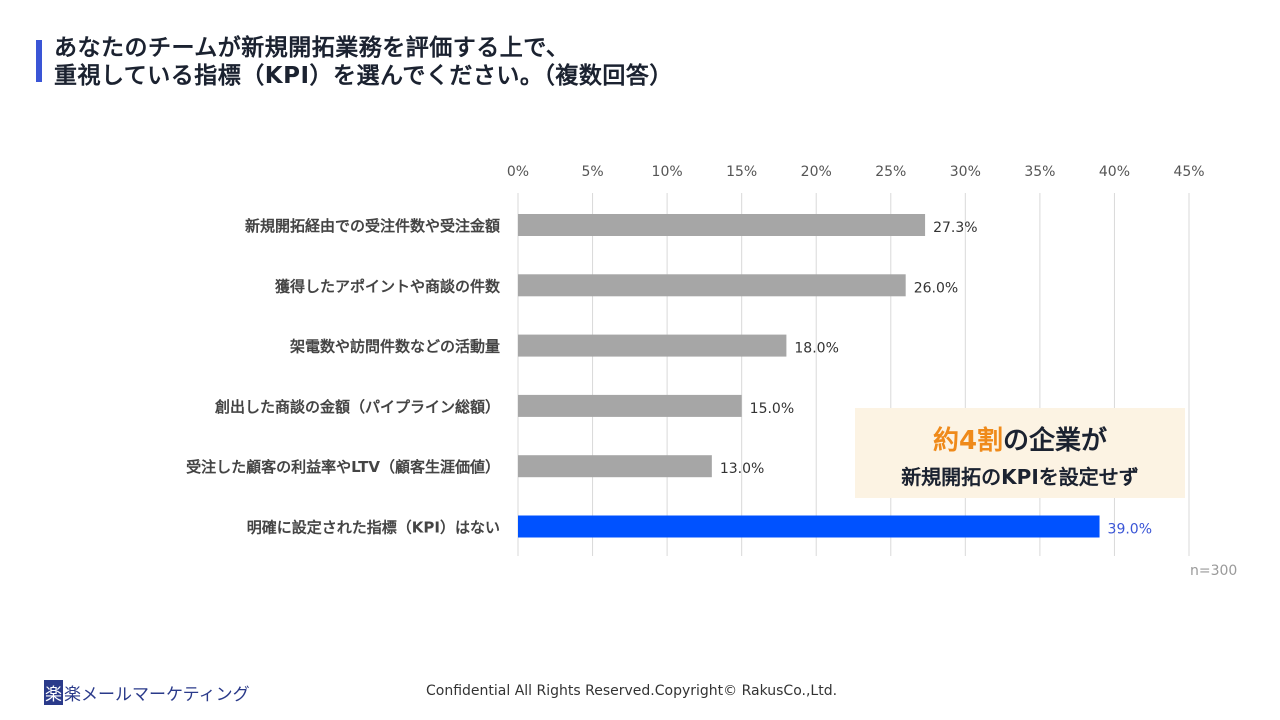  Describe the element at coordinates (890, 172) in the screenshot. I see `x-tick-label: 25%` at that location.